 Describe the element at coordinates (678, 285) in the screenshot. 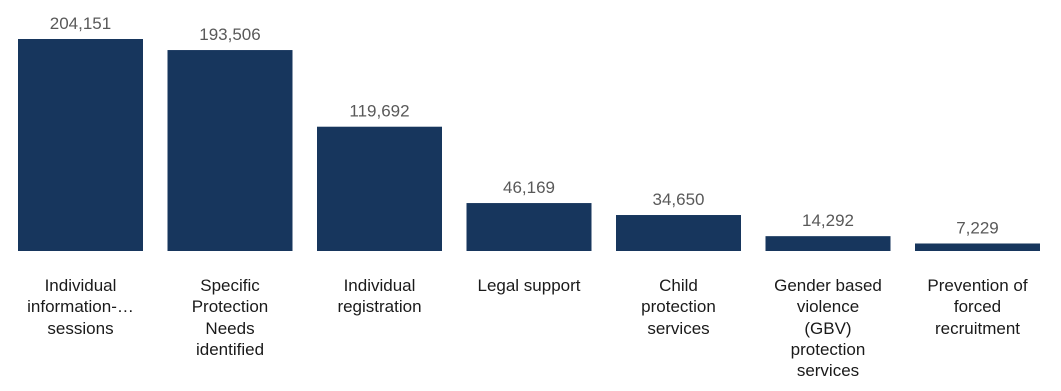

I see `category-label-line: Child` at that location.